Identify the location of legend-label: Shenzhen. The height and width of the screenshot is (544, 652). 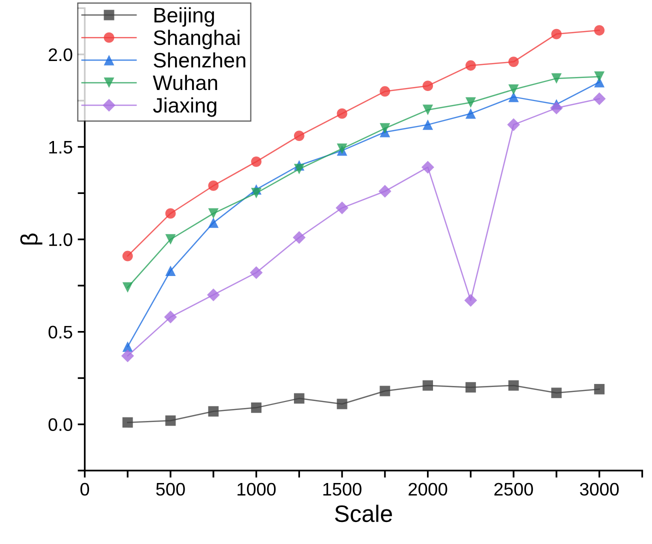
(200, 60).